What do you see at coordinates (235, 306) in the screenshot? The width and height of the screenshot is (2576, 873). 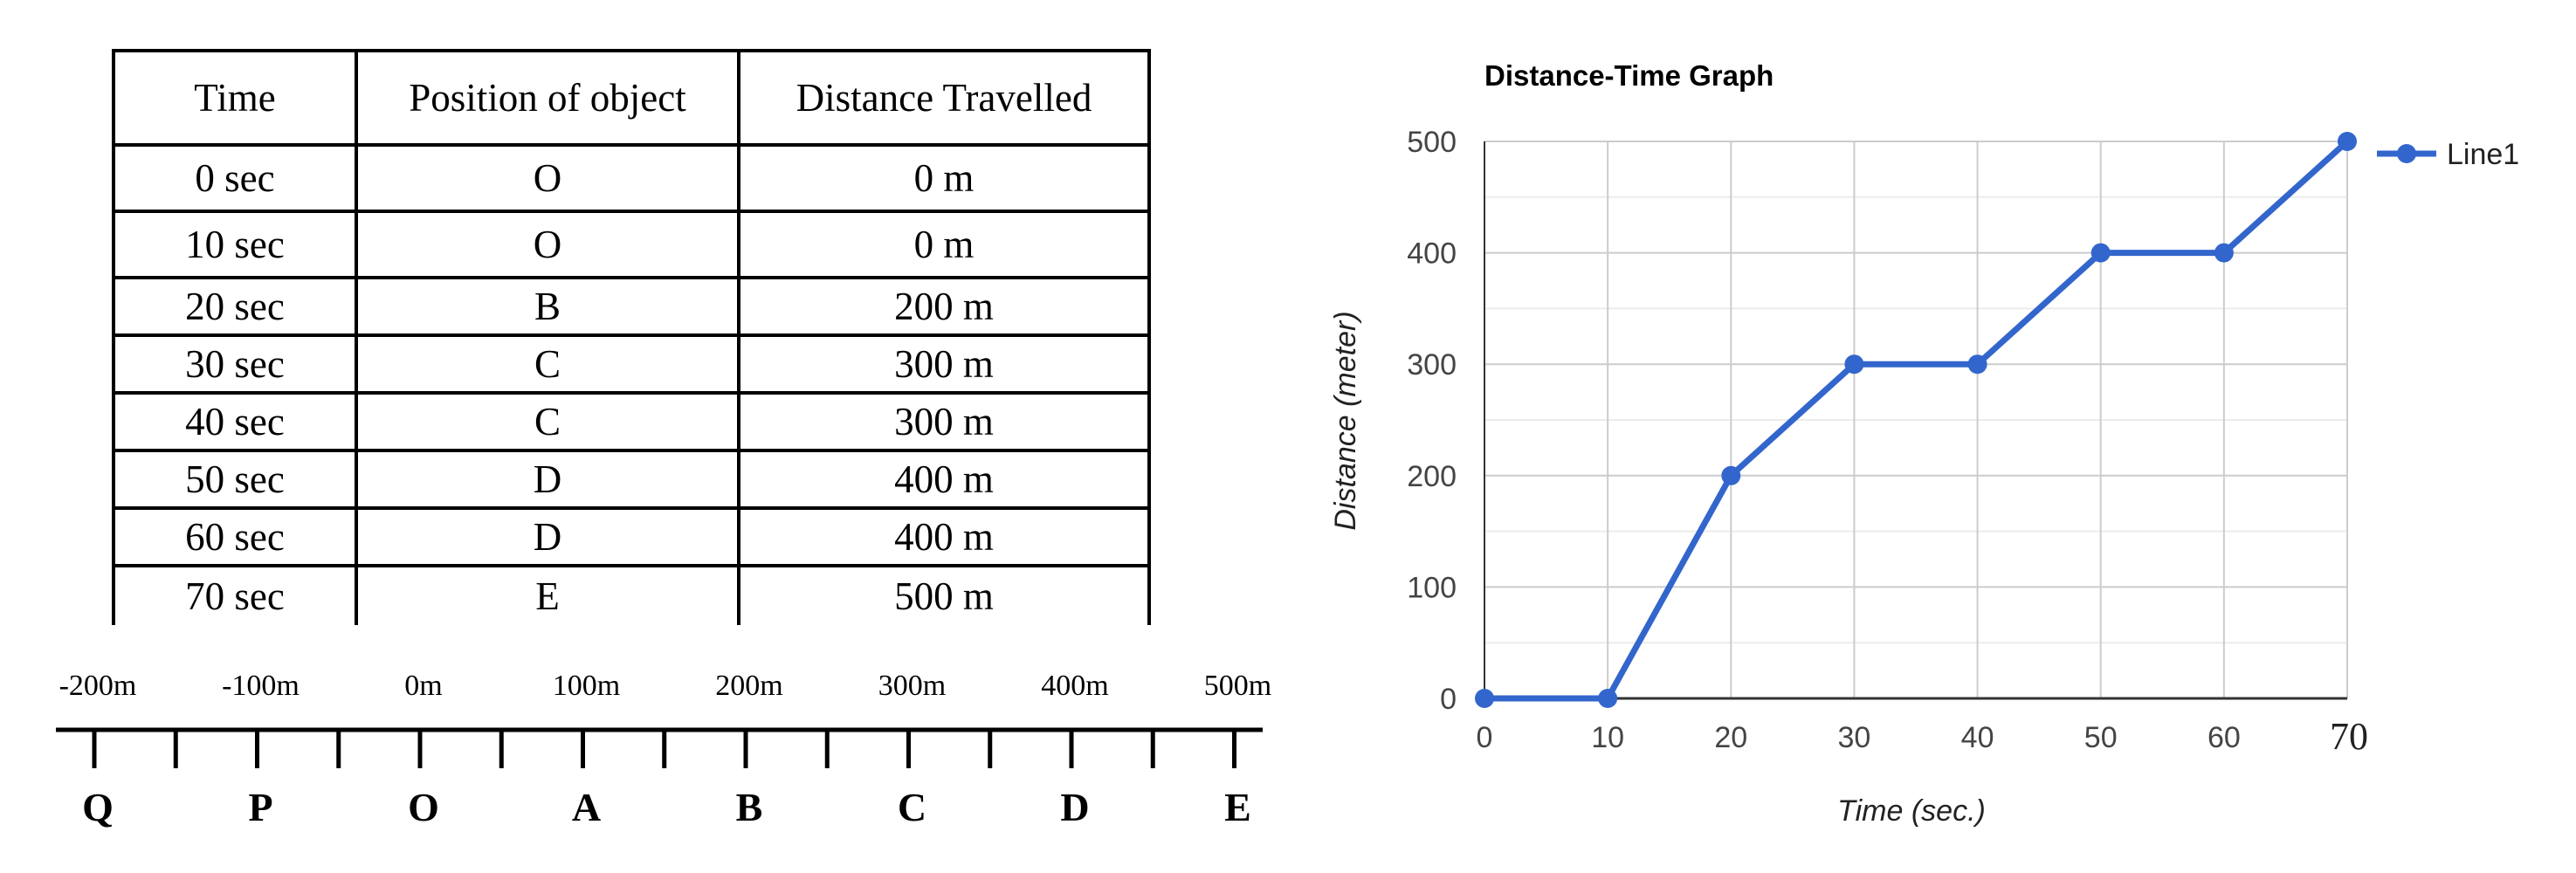 I see `cell-time: 20 sec` at bounding box center [235, 306].